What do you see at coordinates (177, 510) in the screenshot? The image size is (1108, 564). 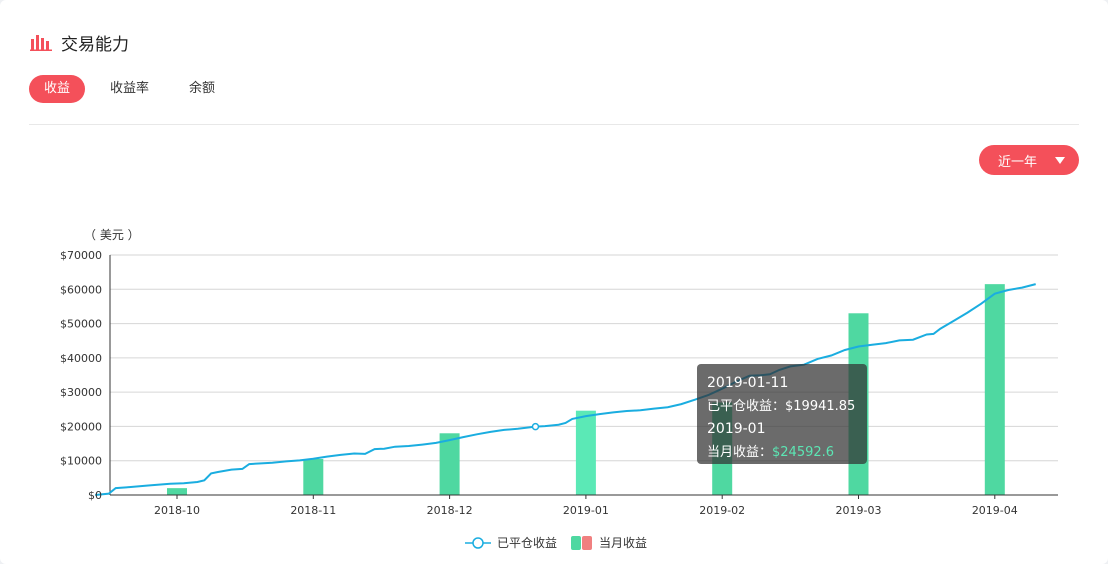 I see `x-tick-label: 2018-10` at bounding box center [177, 510].